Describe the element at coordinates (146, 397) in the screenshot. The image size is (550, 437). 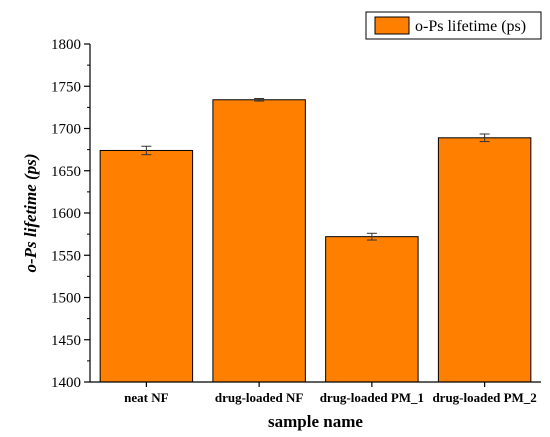
I see `x-tick-label: neat NF` at that location.